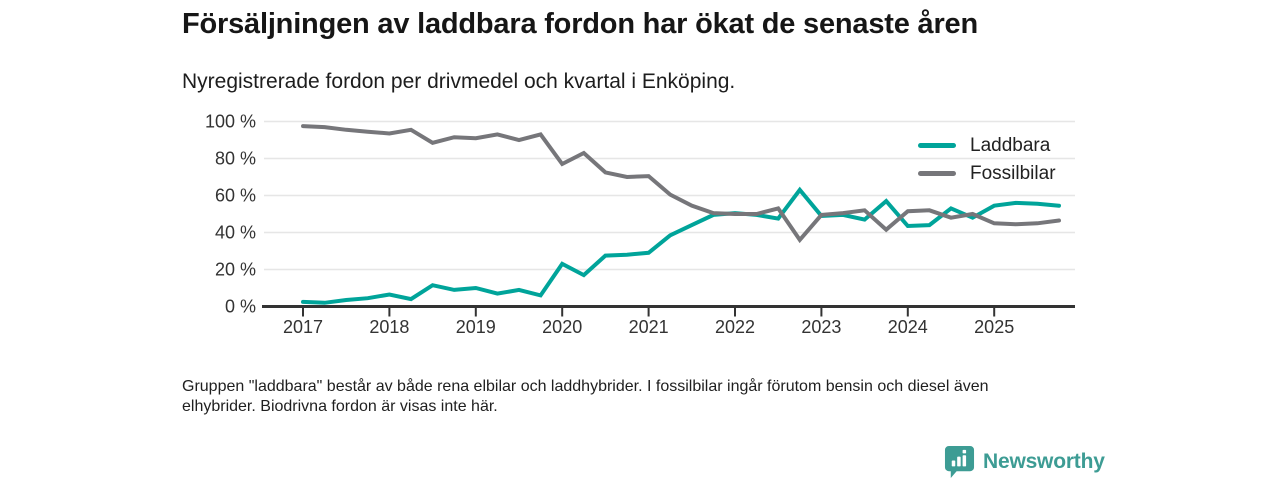  Describe the element at coordinates (562, 327) in the screenshot. I see `x-axis-tick-label: 2020` at that location.